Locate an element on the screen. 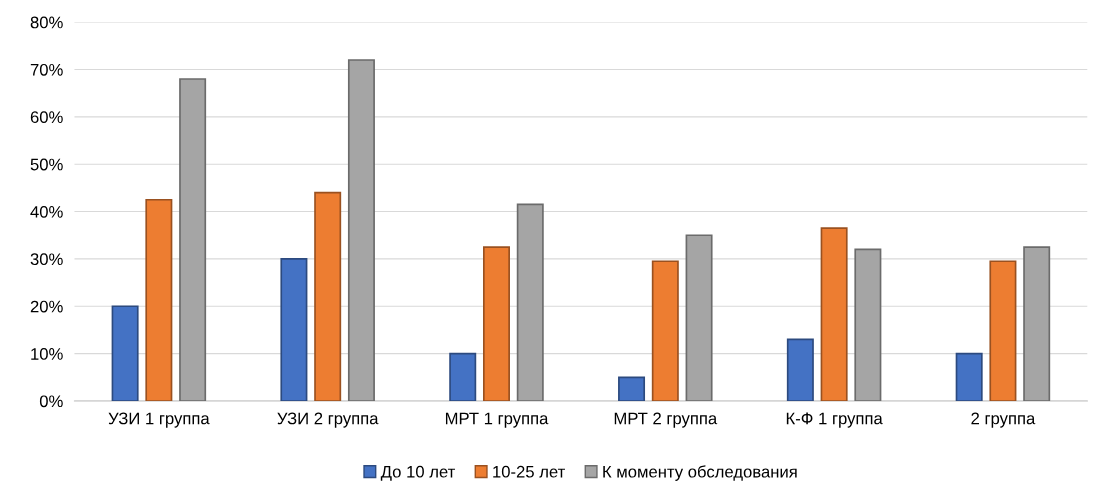 The image size is (1095, 492). x-tick-label: К-Ф 1 группа is located at coordinates (834, 420).